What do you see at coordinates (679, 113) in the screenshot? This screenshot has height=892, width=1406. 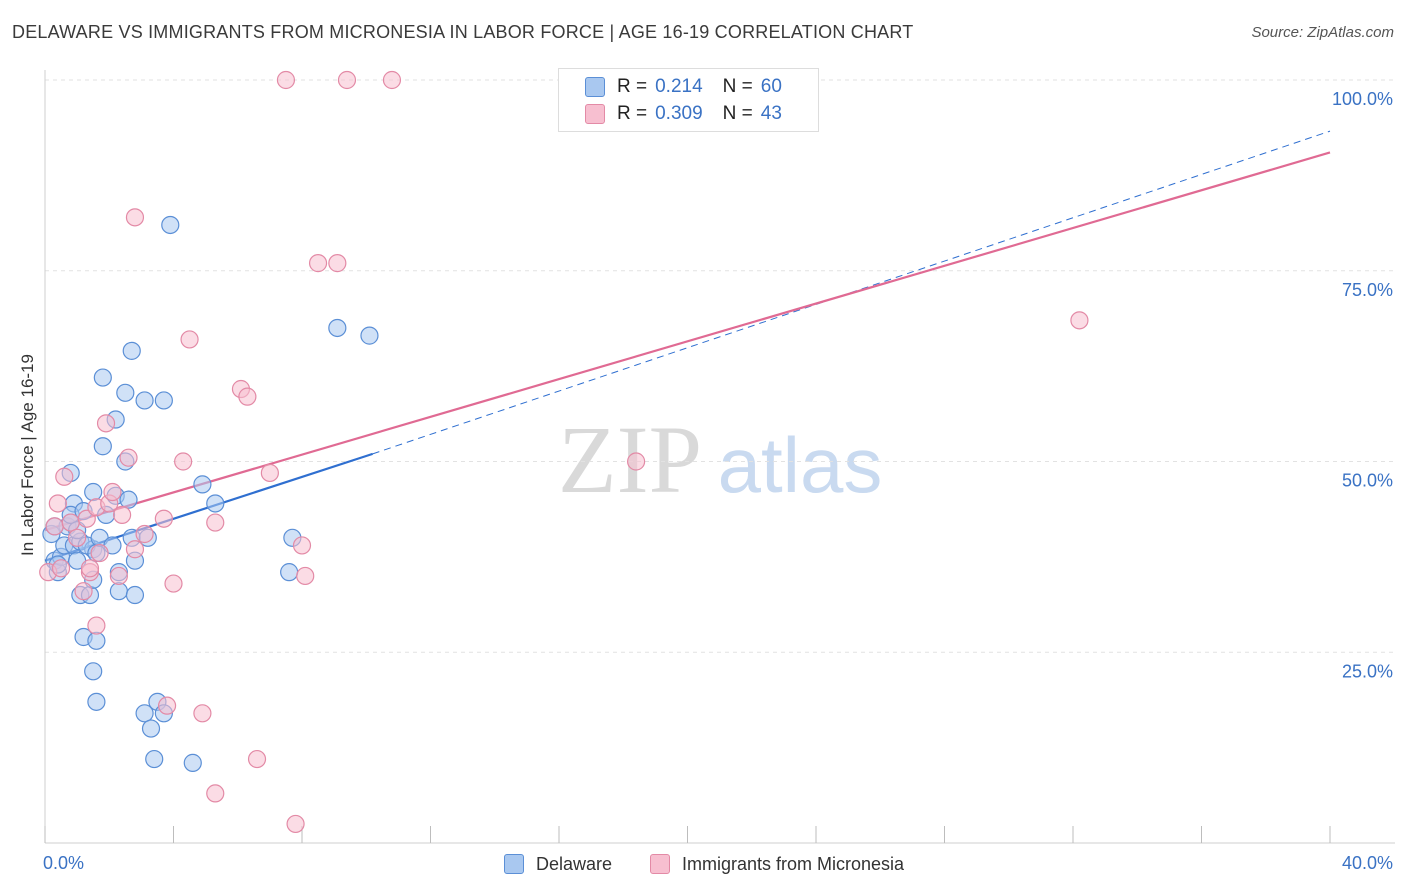 I see `legend-r-value: 0.309` at bounding box center [679, 113].